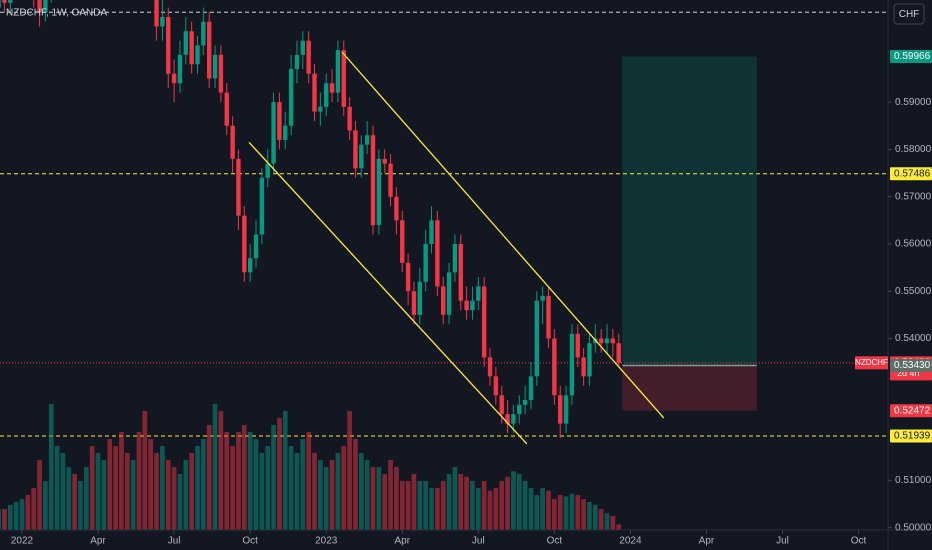  I want to click on x-tick-label: Apr, so click(402, 541).